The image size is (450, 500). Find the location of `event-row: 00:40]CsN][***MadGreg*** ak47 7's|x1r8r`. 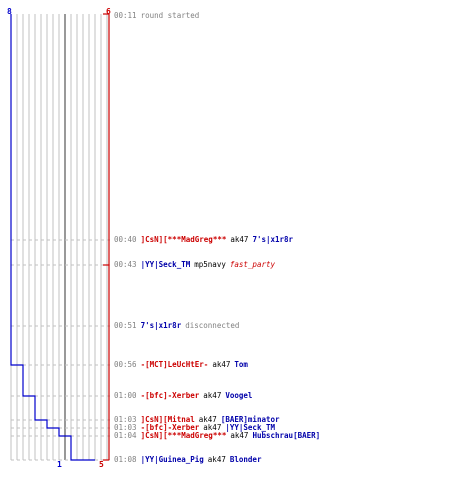

event-row: 00:40]CsN][***MadGreg*** ak47 7's|x1r8r is located at coordinates (205, 239).